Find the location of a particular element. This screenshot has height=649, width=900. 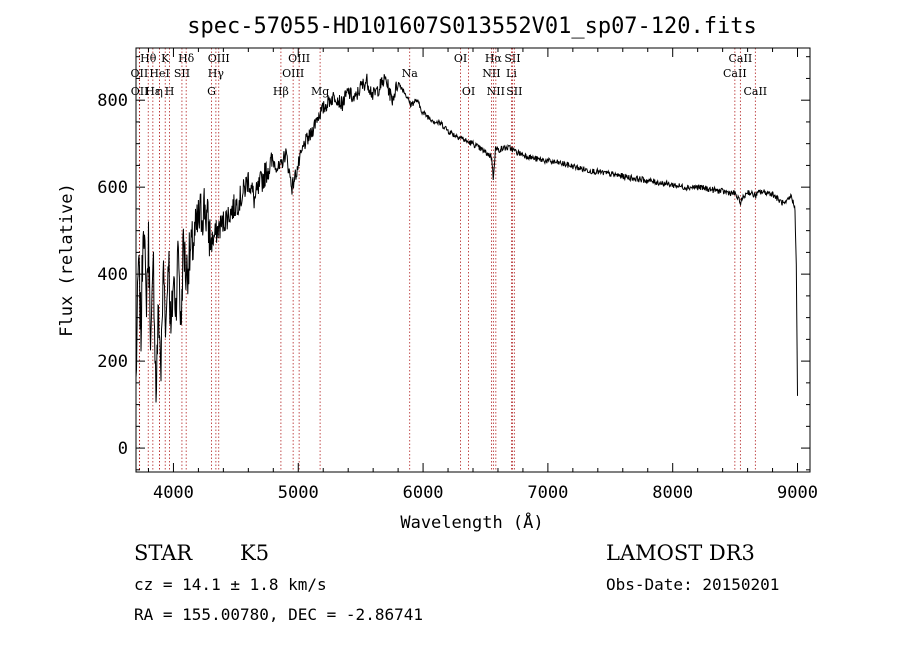

line-marker-label-21: SII is located at coordinates (512, 58).